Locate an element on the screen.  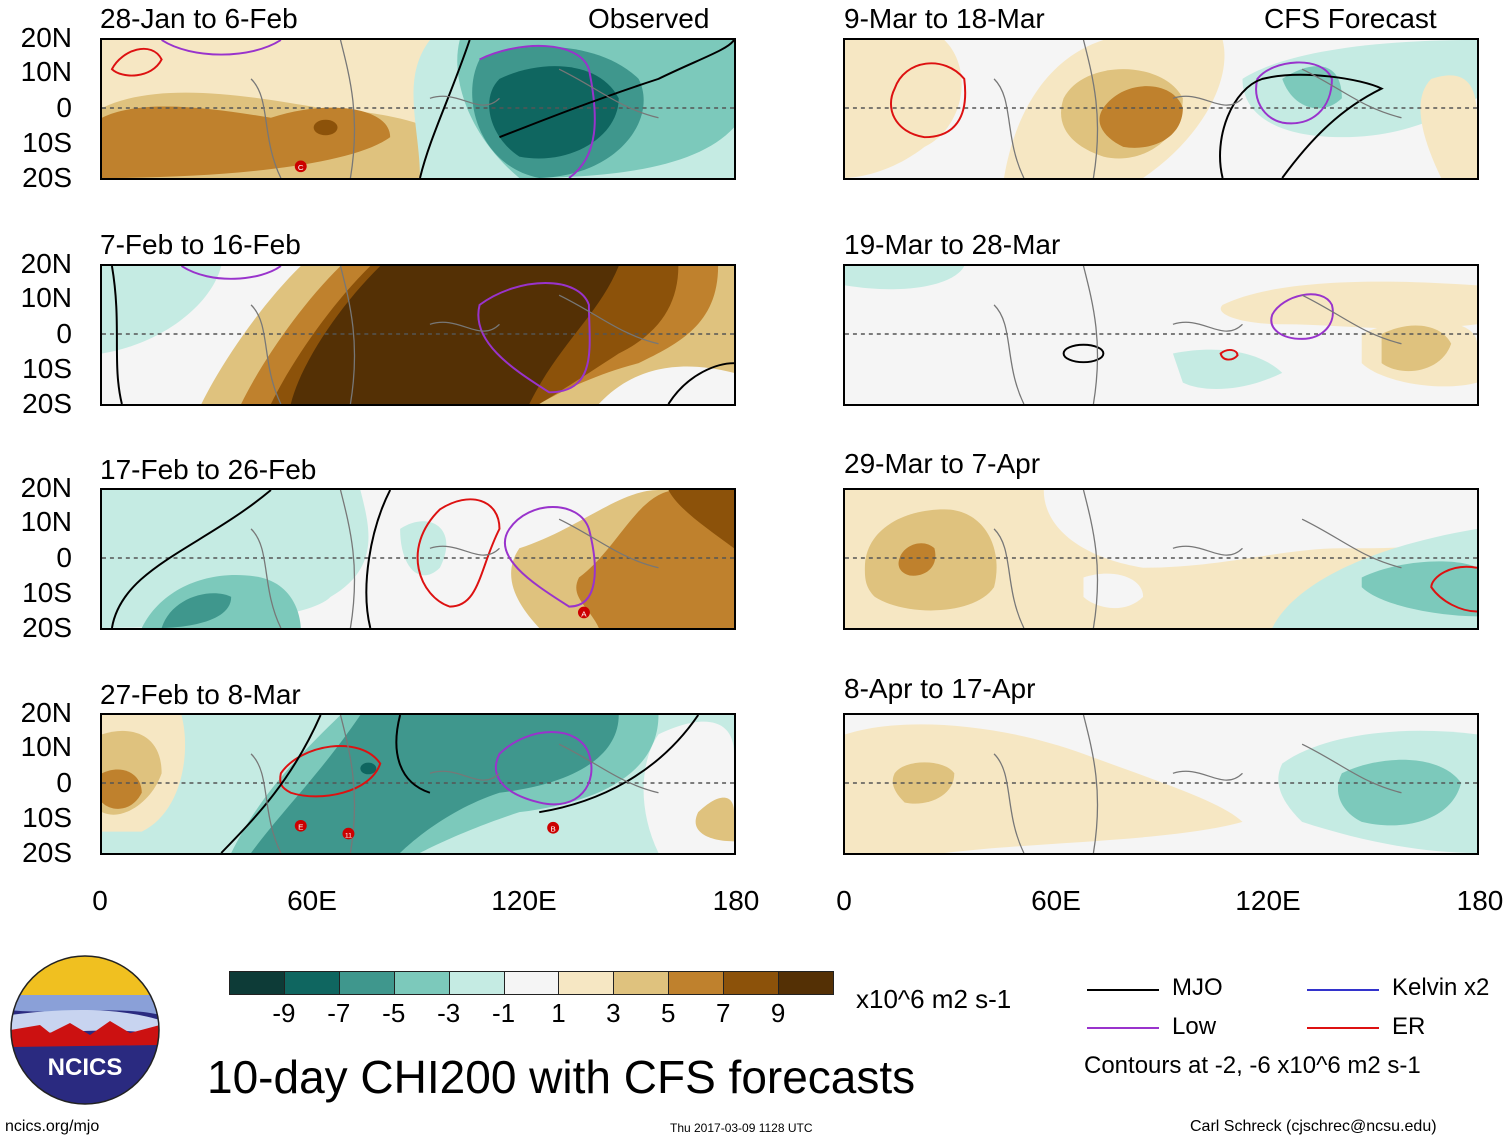
storm-marker-11: 11 is located at coordinates (348, 833).